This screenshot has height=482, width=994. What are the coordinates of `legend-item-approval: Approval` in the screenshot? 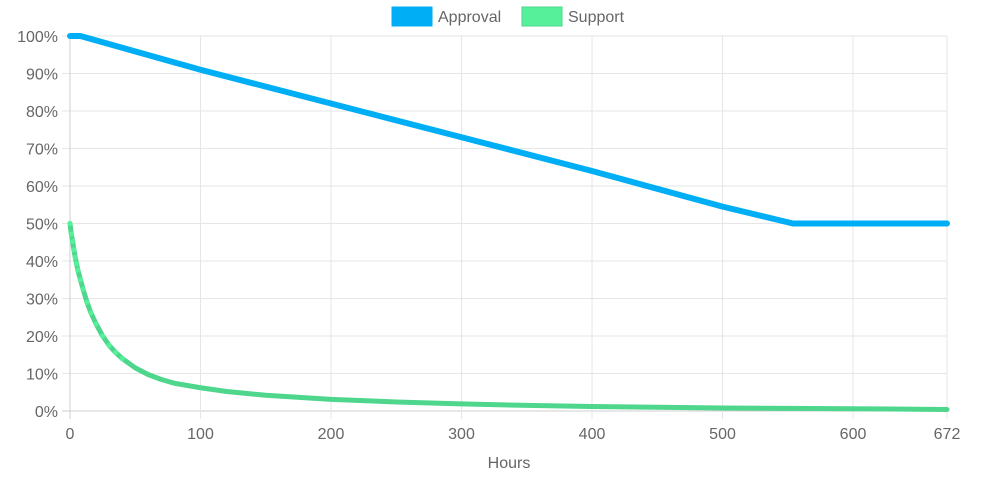 It's located at (446, 16).